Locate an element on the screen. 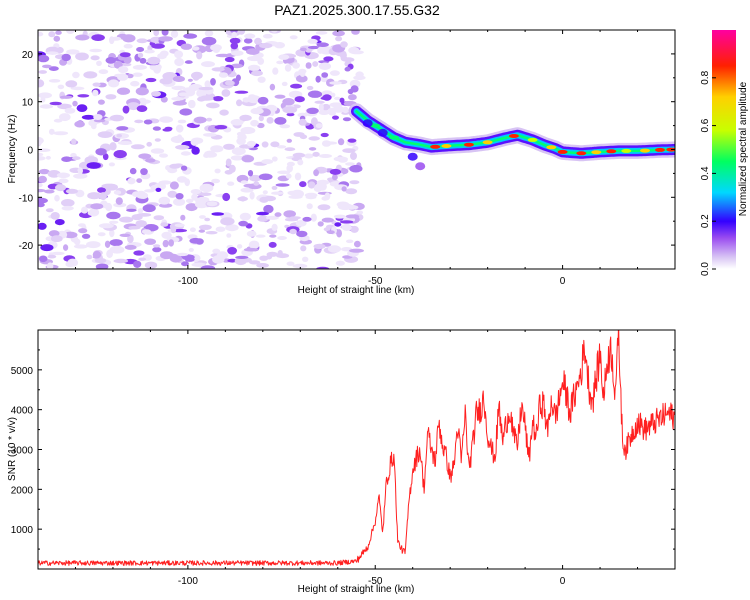  snr-x-axis-label: Height of straight line (km) is located at coordinates (356, 589).